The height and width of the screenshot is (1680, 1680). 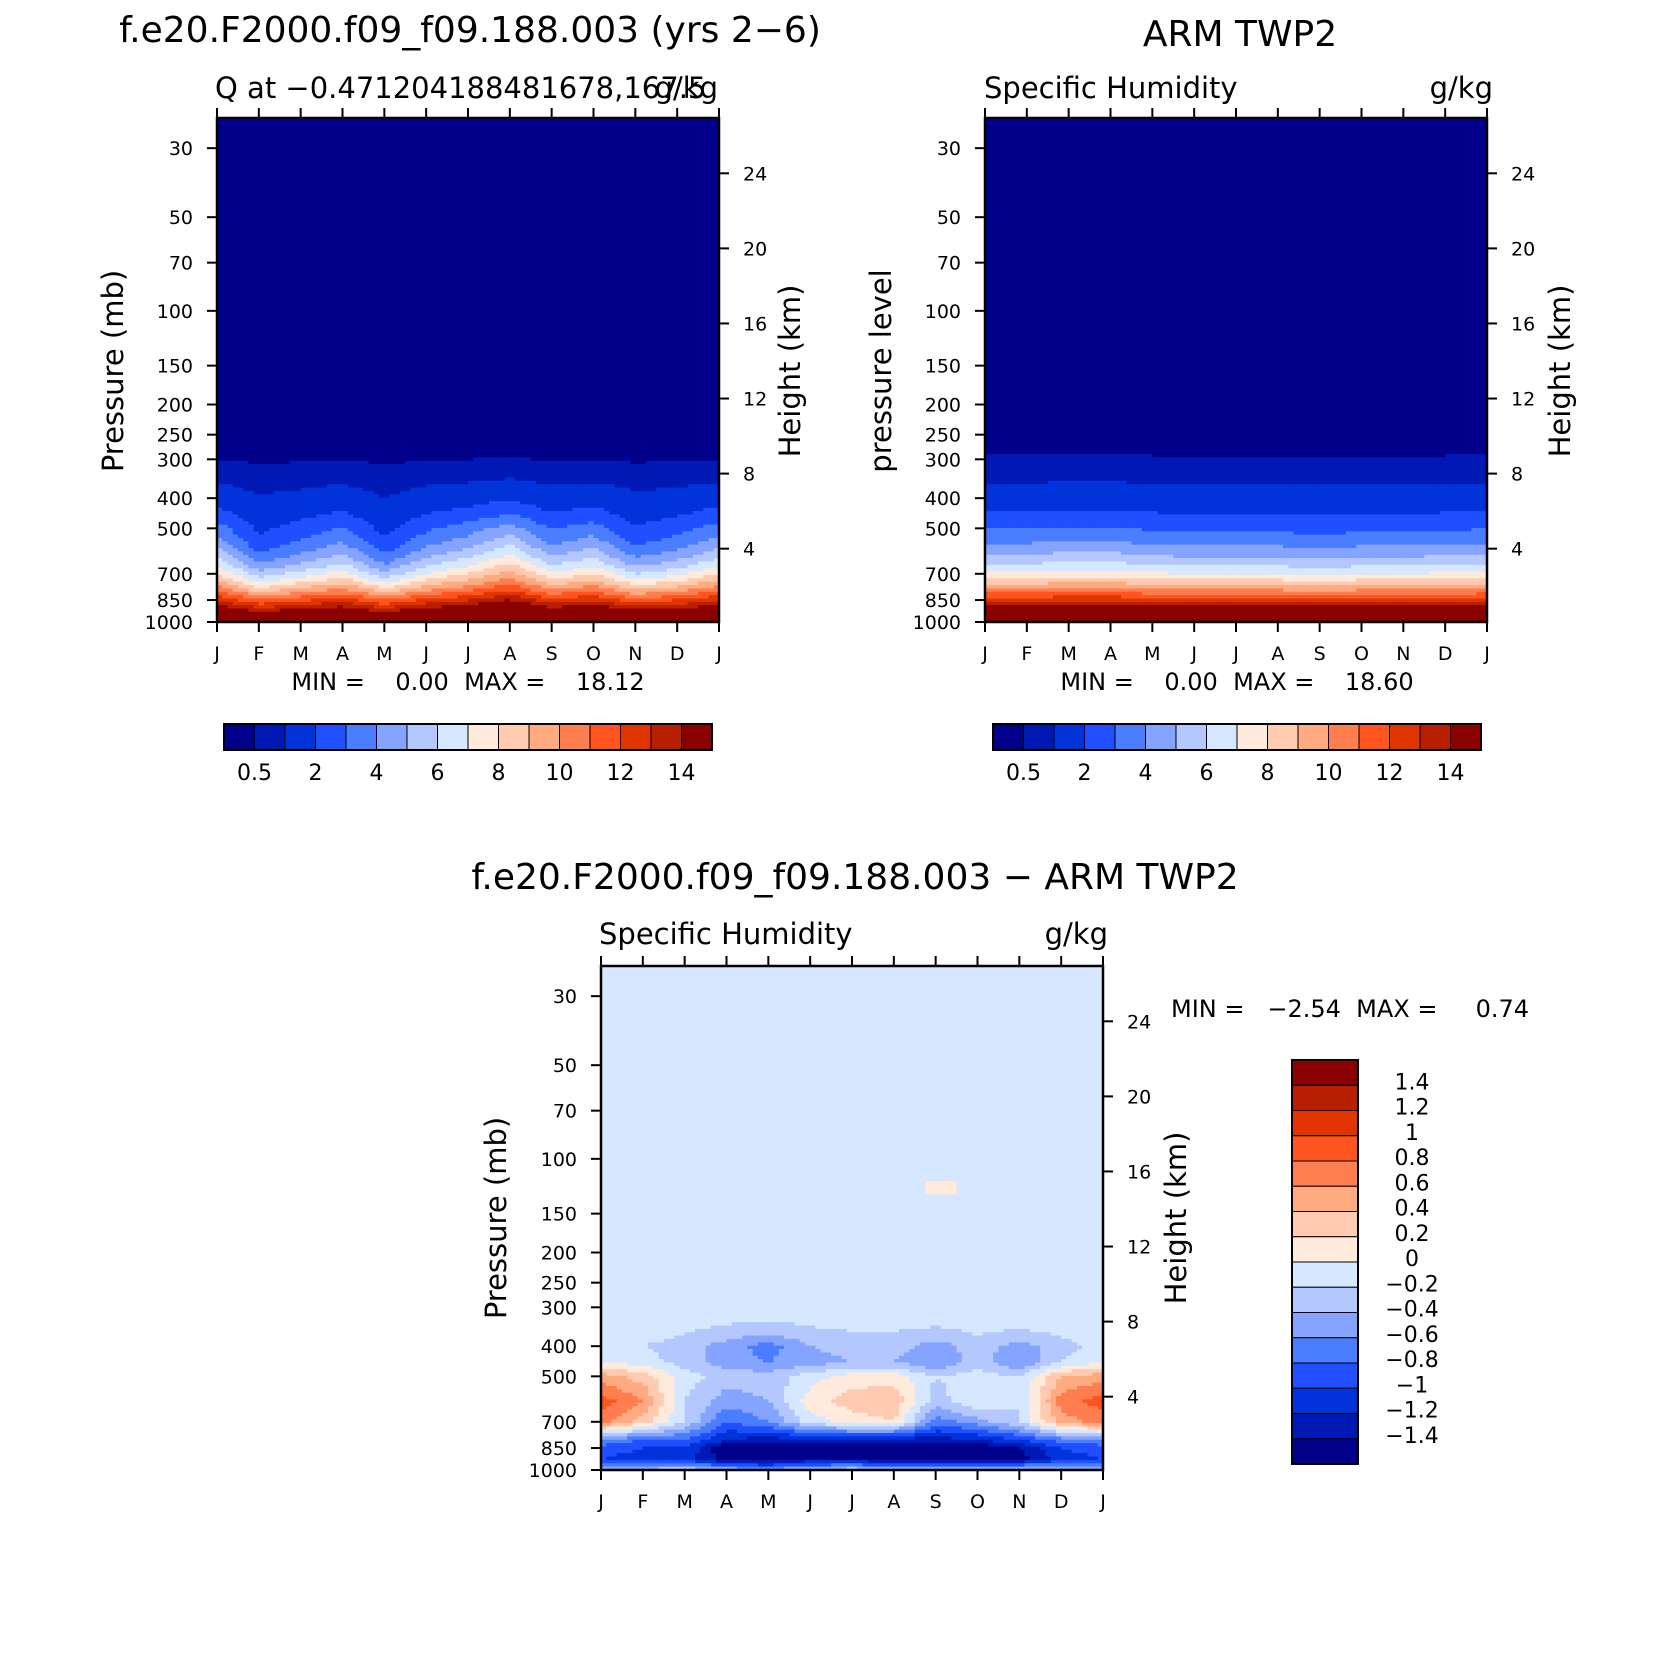 I want to click on panel-model-suptitle: f.e20.F2000.f09_f09.188.003 (yrs 2−6), so click(x=470, y=30).